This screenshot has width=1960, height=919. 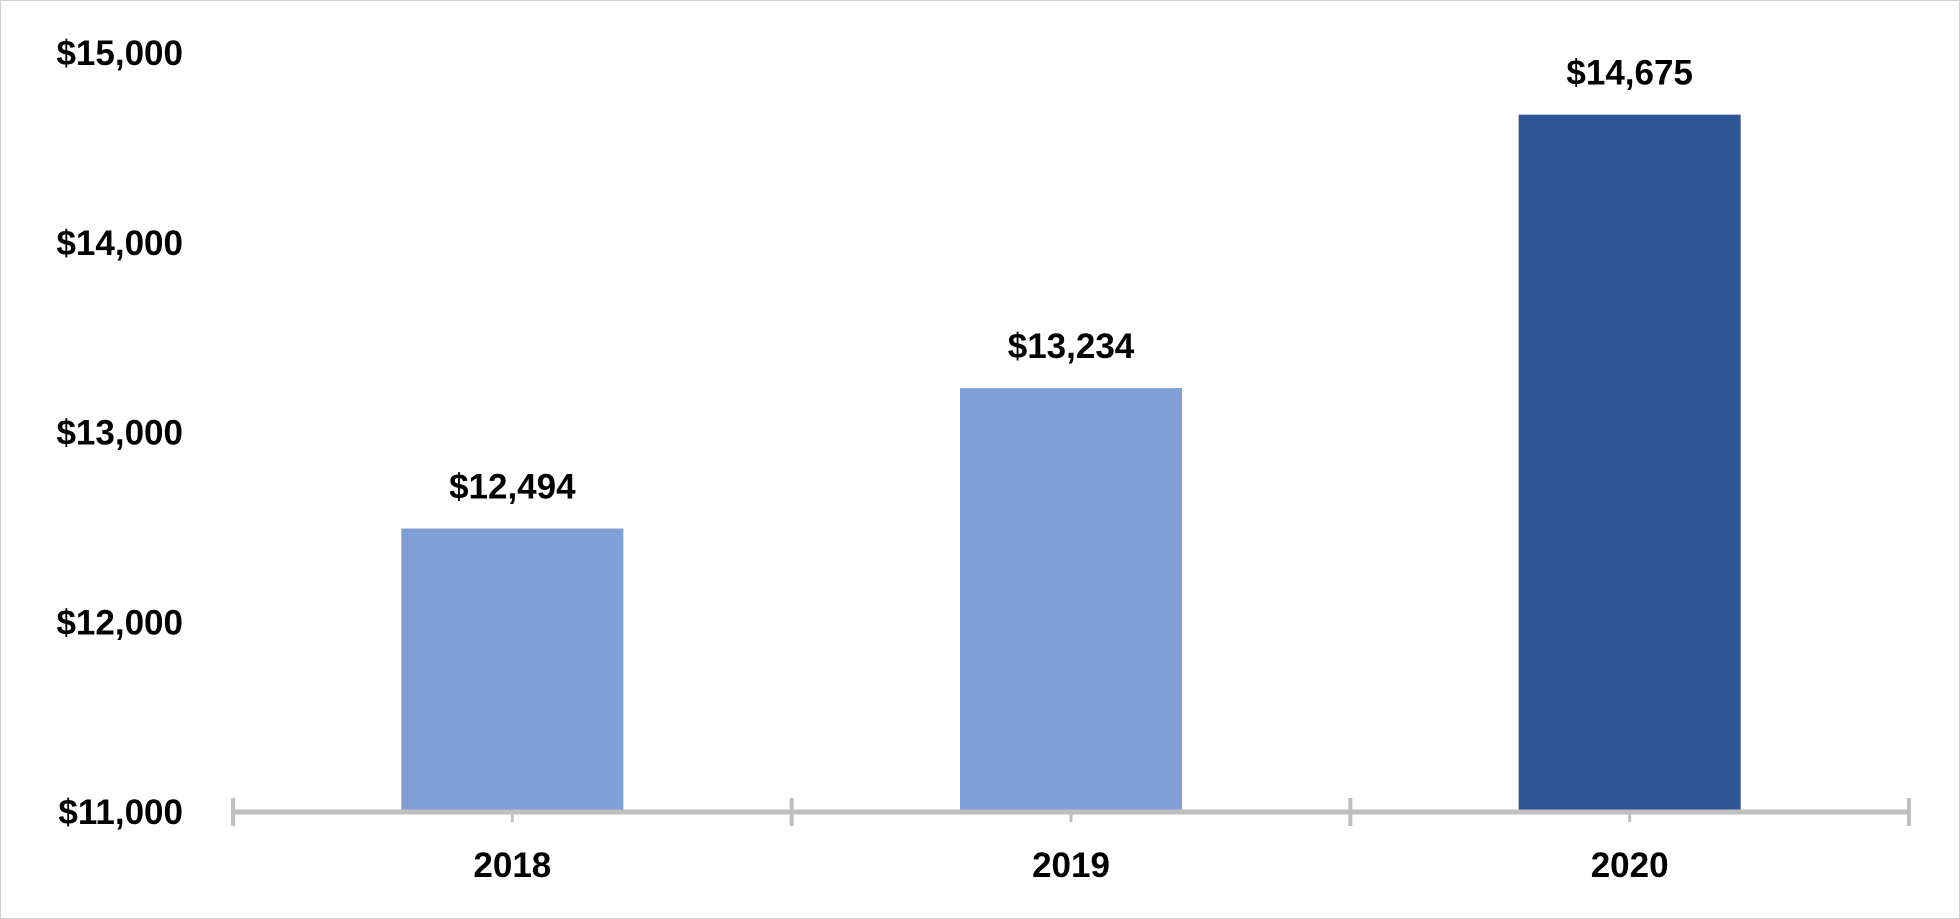 What do you see at coordinates (512, 865) in the screenshot?
I see `x-category-label-2018: 2018` at bounding box center [512, 865].